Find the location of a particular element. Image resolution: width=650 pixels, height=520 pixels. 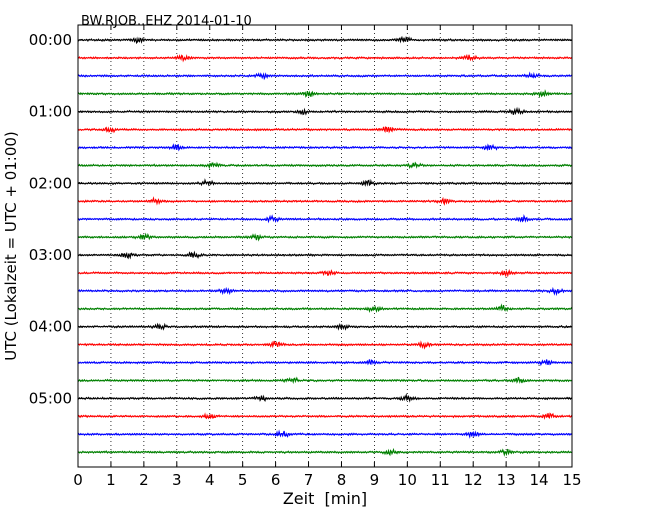

x-tick-label: 12 is located at coordinates (473, 480).